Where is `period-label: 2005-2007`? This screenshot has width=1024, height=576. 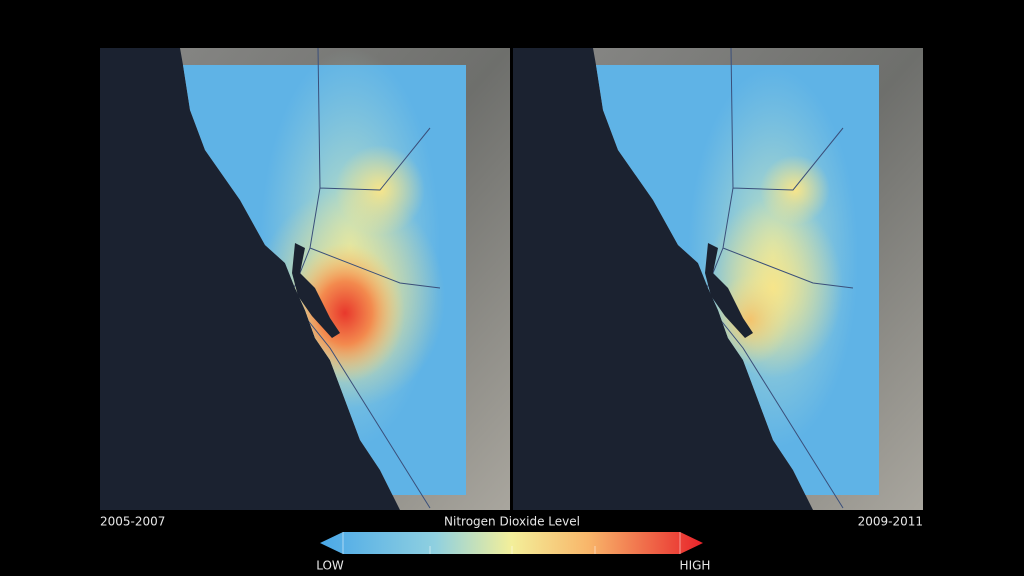
period-label: 2005-2007 is located at coordinates (132, 522).